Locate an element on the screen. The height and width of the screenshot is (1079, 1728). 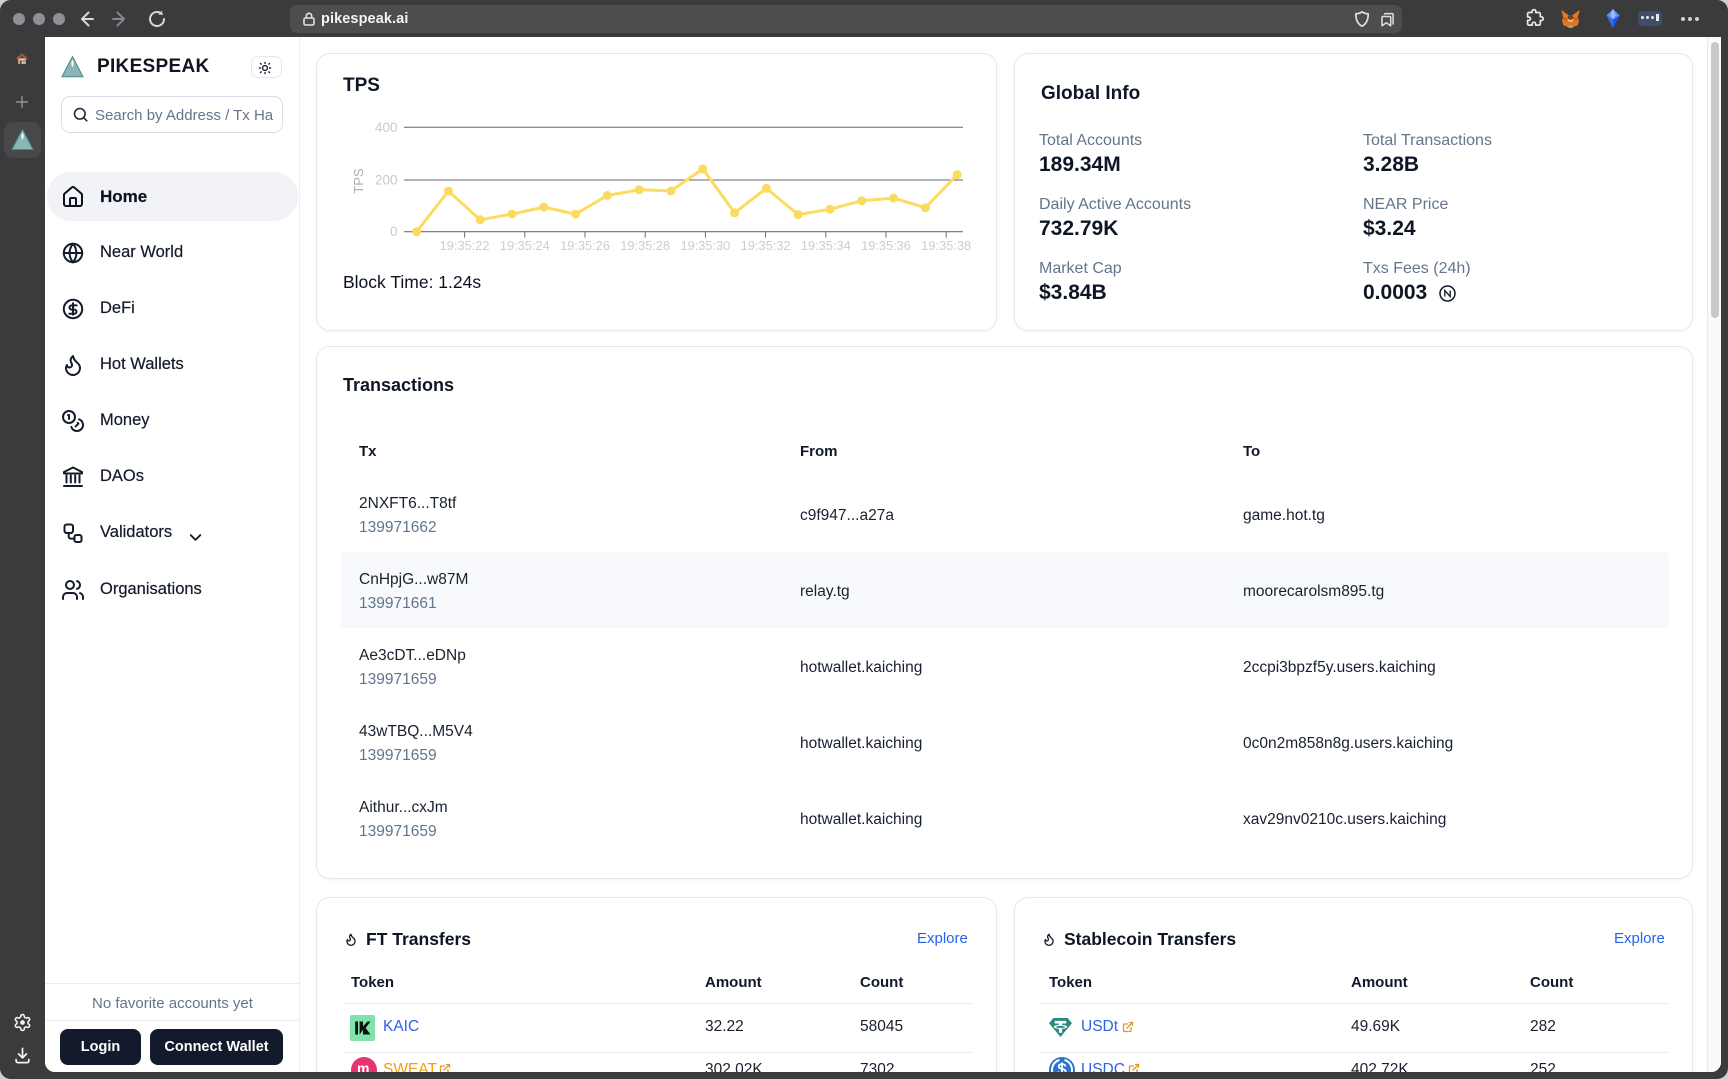
svg-text: 19:35:38 is located at coordinates (946, 245).